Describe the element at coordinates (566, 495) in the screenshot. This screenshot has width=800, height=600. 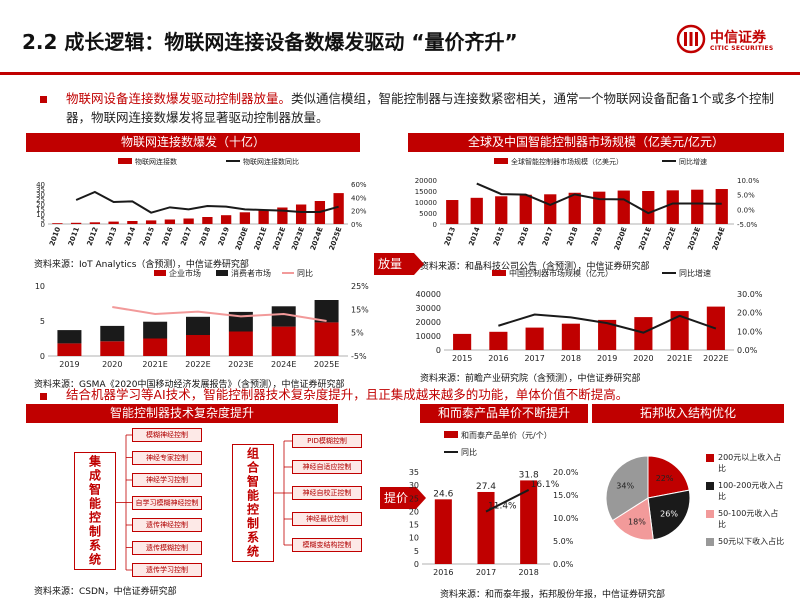
I see `y2-tick-label: 15.0%` at that location.